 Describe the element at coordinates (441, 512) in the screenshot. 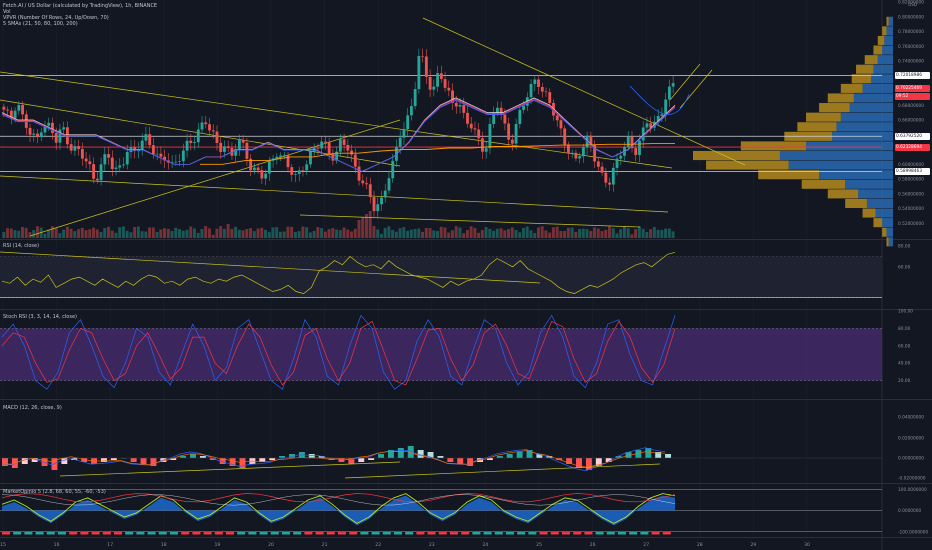

I see `market-opinion-pane` at that location.